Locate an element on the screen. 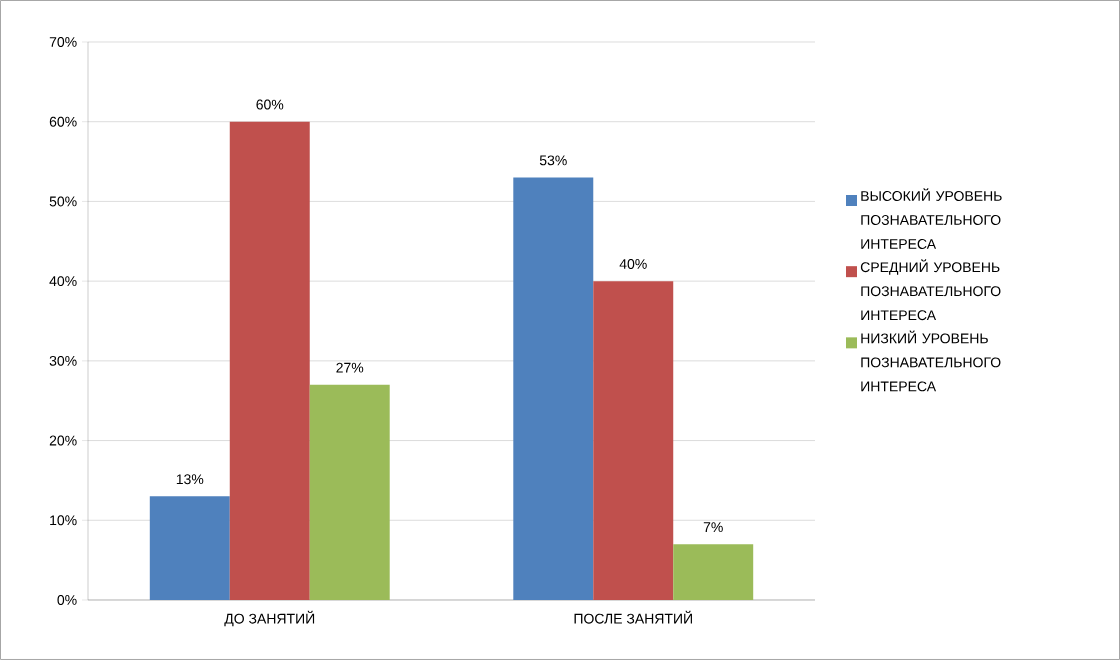 The height and width of the screenshot is (660, 1120). legend-label: СРЕДНИЙ УРОВЕНЬ ПОЗНАВАТЕЛЬНОГО ИНТЕРЕСА is located at coordinates (930, 290).